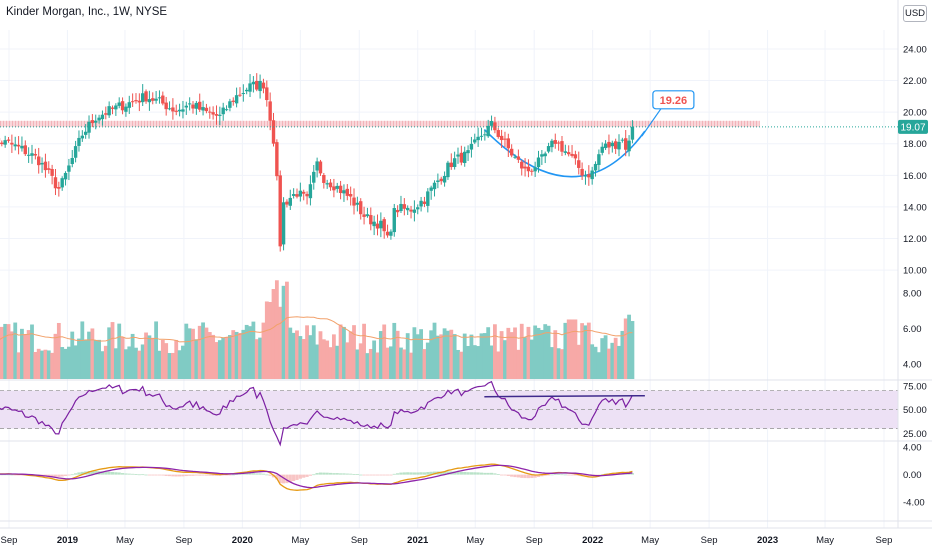 This screenshot has width=932, height=550. Describe the element at coordinates (564, 396) in the screenshot. I see `rsi-trendline` at that location.